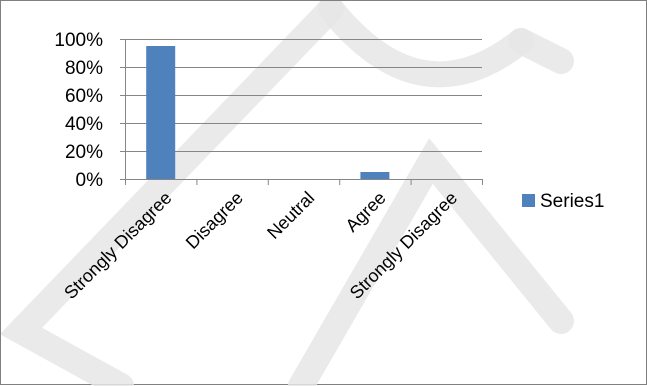 Image resolution: width=647 pixels, height=386 pixels. What do you see at coordinates (528, 200) in the screenshot?
I see `legend-swatch` at bounding box center [528, 200].